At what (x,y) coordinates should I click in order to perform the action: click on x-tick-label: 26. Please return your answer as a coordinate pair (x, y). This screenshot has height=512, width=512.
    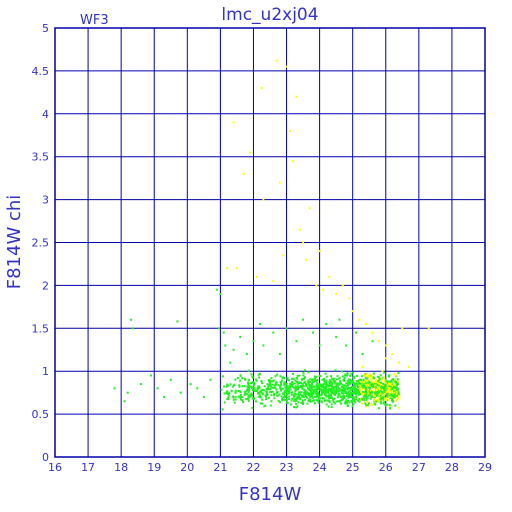
    Looking at the image, I should click on (386, 467).